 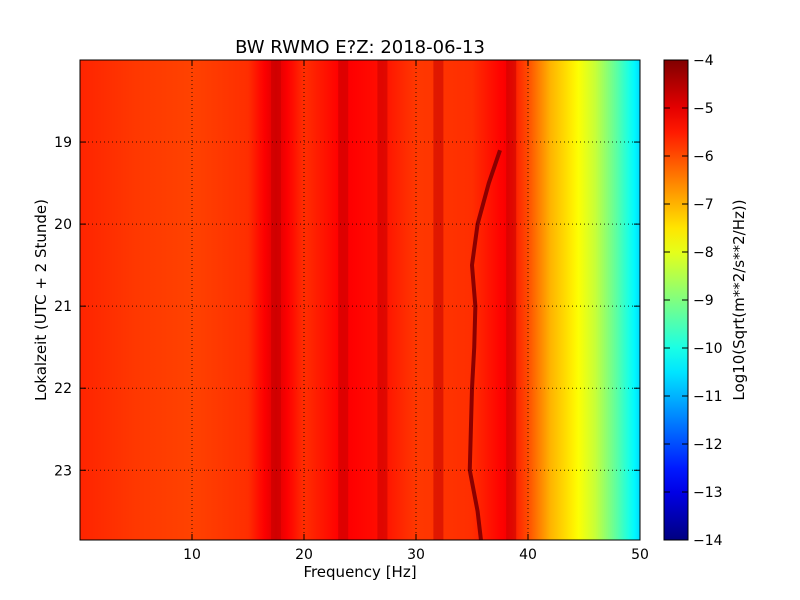 I want to click on y-axis-label: Lokalzeit (UTC + 2 Stunde), so click(x=41, y=300).